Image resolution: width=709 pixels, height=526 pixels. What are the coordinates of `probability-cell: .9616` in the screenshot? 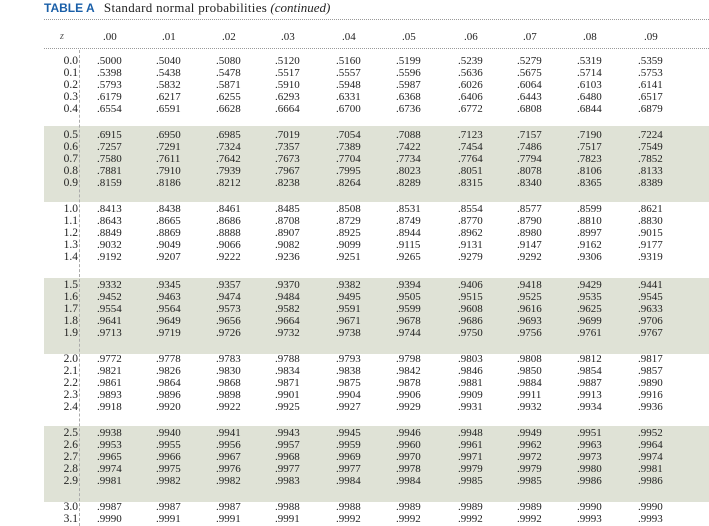 It's located at (529, 309).